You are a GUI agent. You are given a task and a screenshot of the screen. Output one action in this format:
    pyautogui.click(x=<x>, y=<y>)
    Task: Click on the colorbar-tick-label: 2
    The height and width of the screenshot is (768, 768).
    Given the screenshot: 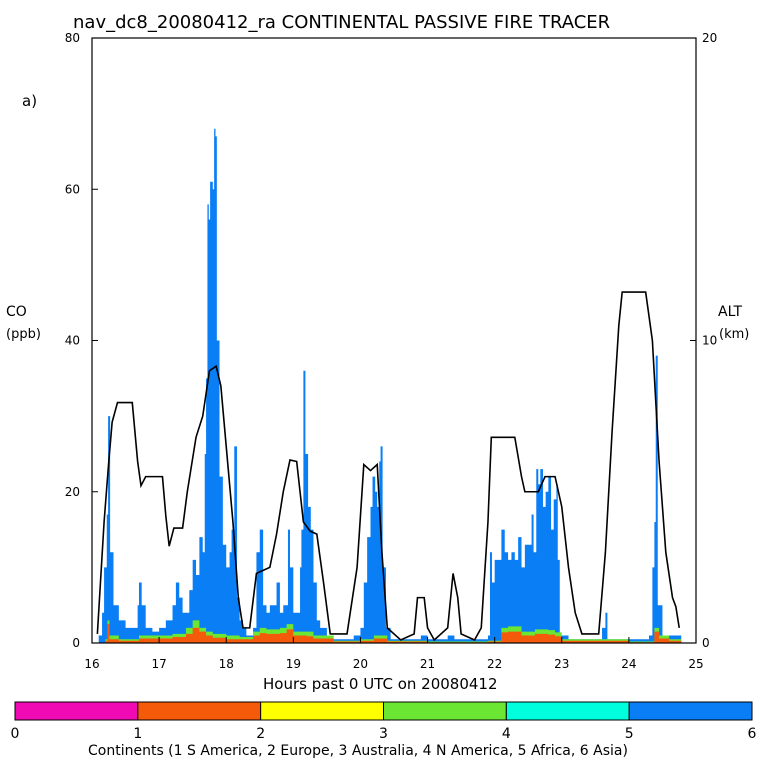 What is the action you would take?
    pyautogui.click(x=260, y=734)
    